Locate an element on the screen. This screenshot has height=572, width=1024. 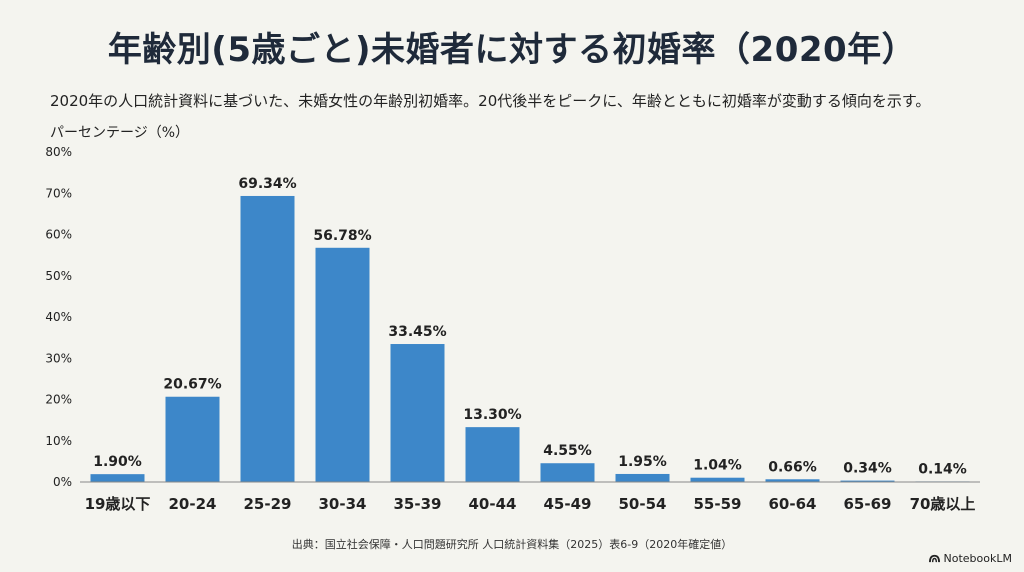
x-tick-label: 19歳以下 is located at coordinates (118, 504).